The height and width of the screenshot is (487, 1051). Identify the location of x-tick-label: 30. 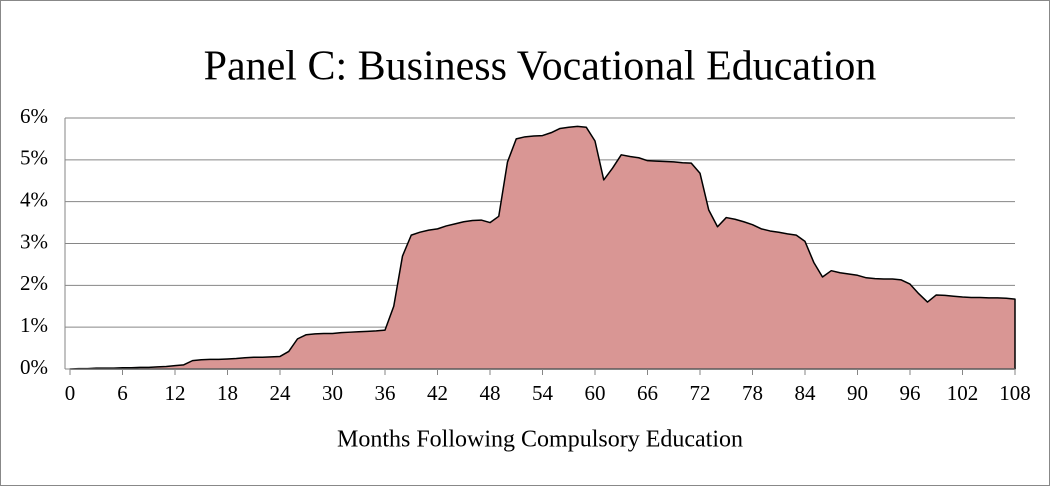
(332, 393).